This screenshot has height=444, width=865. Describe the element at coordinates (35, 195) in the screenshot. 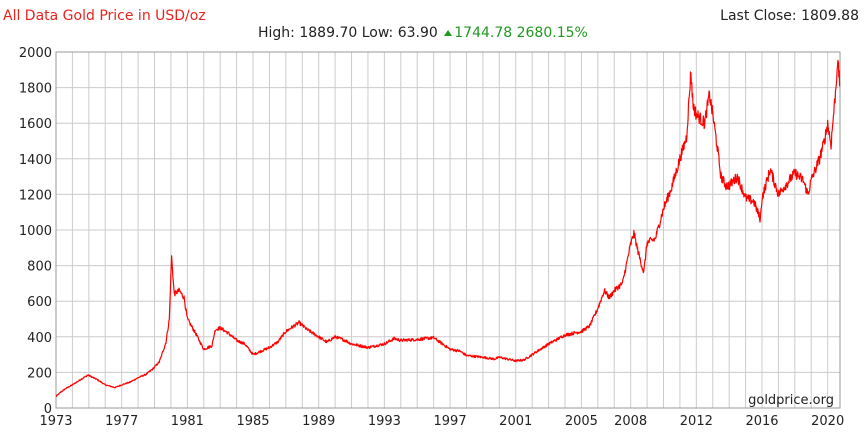

I see `y-tick-label: 1200` at that location.